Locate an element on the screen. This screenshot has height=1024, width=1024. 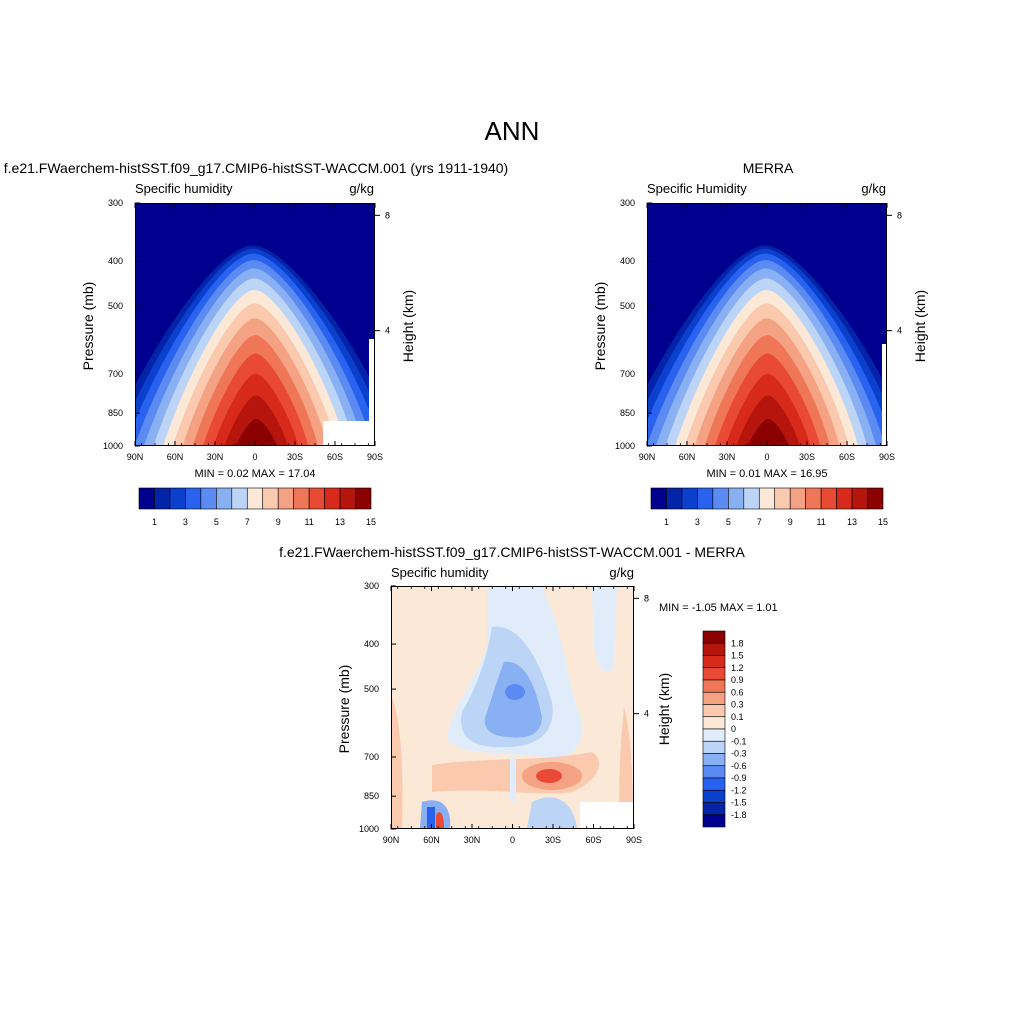
colorbar-label: -0.3 is located at coordinates (739, 754).